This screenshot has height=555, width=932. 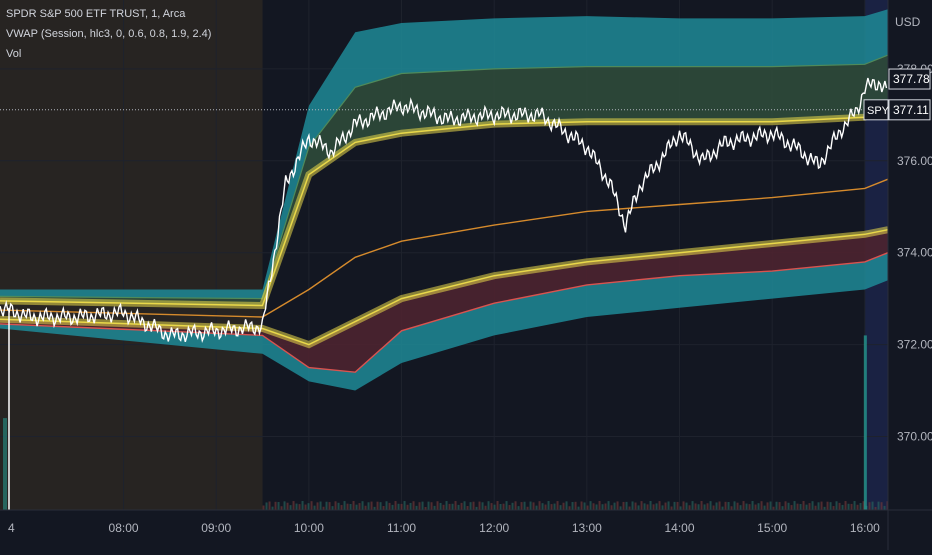 What do you see at coordinates (96, 14) in the screenshot?
I see `chart-title: SPDR S&P 500 ETF TRUST, 1, Arca` at bounding box center [96, 14].